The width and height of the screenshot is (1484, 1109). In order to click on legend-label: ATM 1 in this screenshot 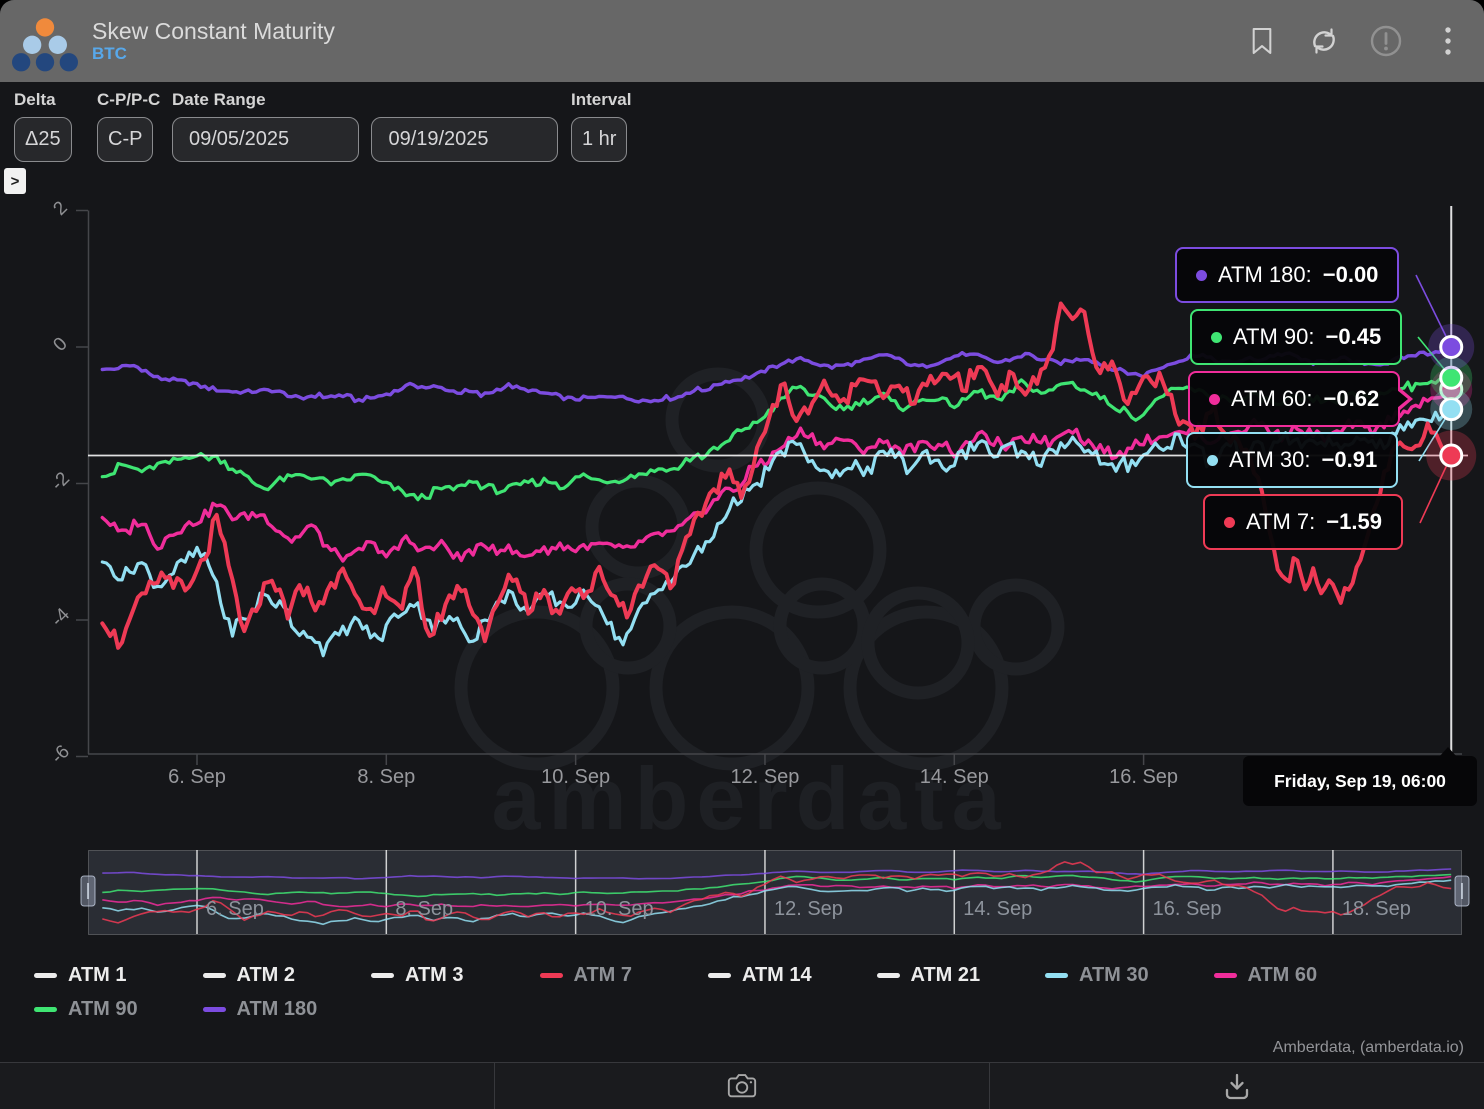, I will do `click(97, 975)`.